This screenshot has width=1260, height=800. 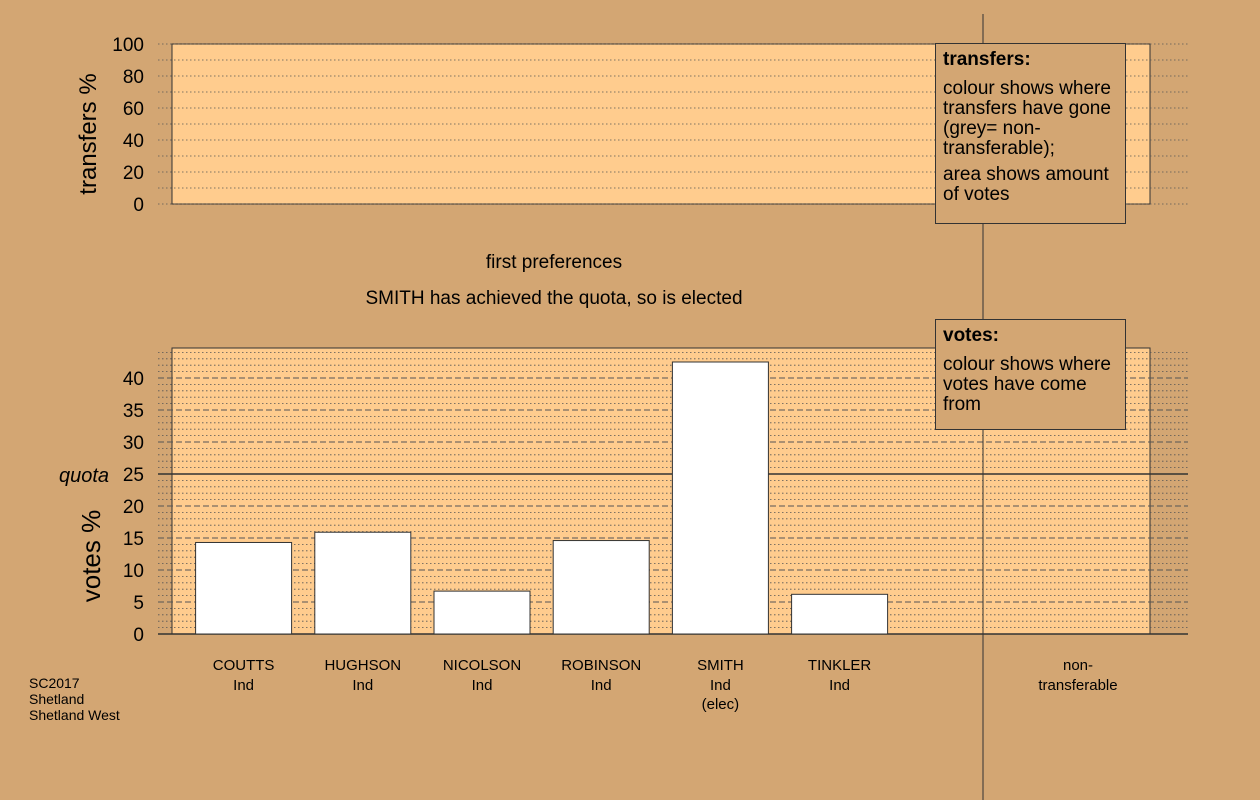 I want to click on votes-legend-title: votes:, so click(x=971, y=335).